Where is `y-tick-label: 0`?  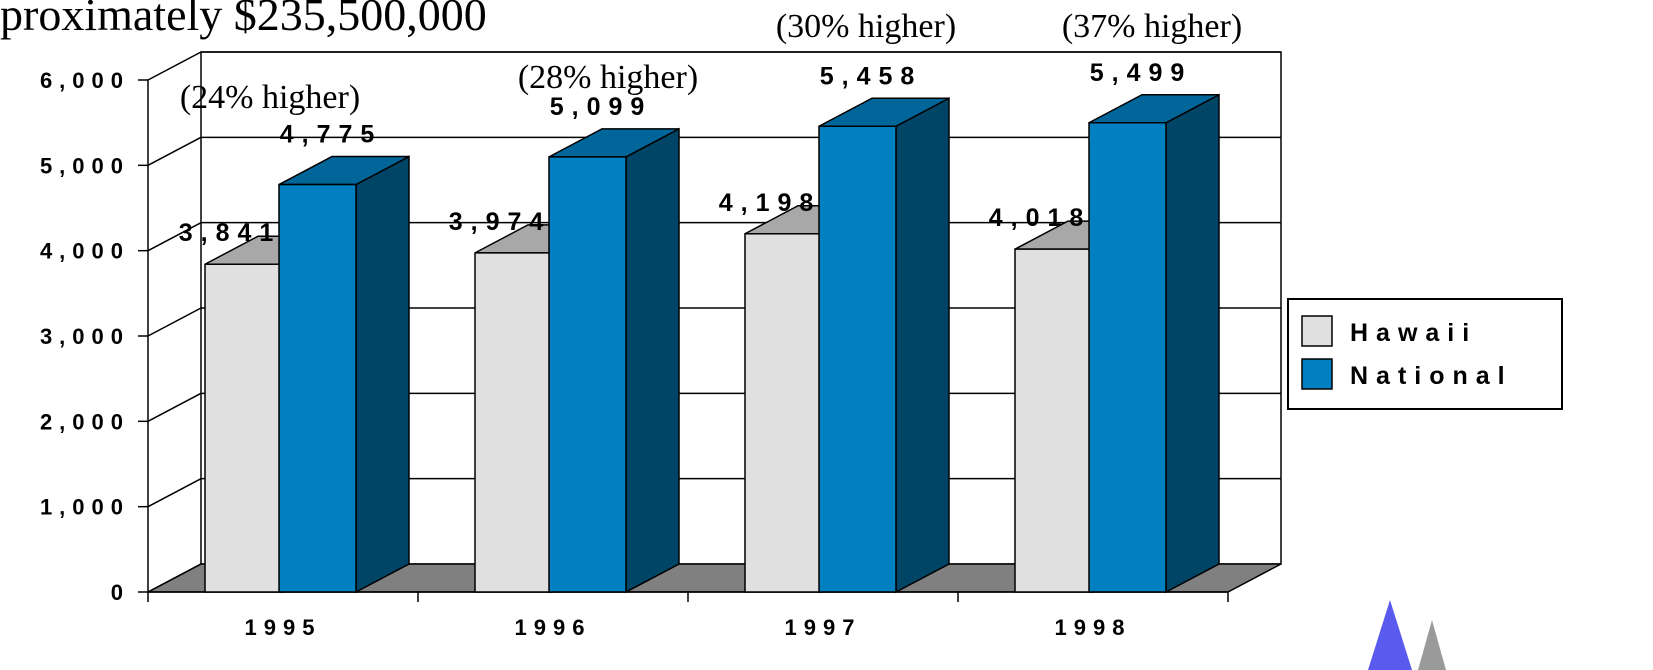
y-tick-label: 0 is located at coordinates (120, 592).